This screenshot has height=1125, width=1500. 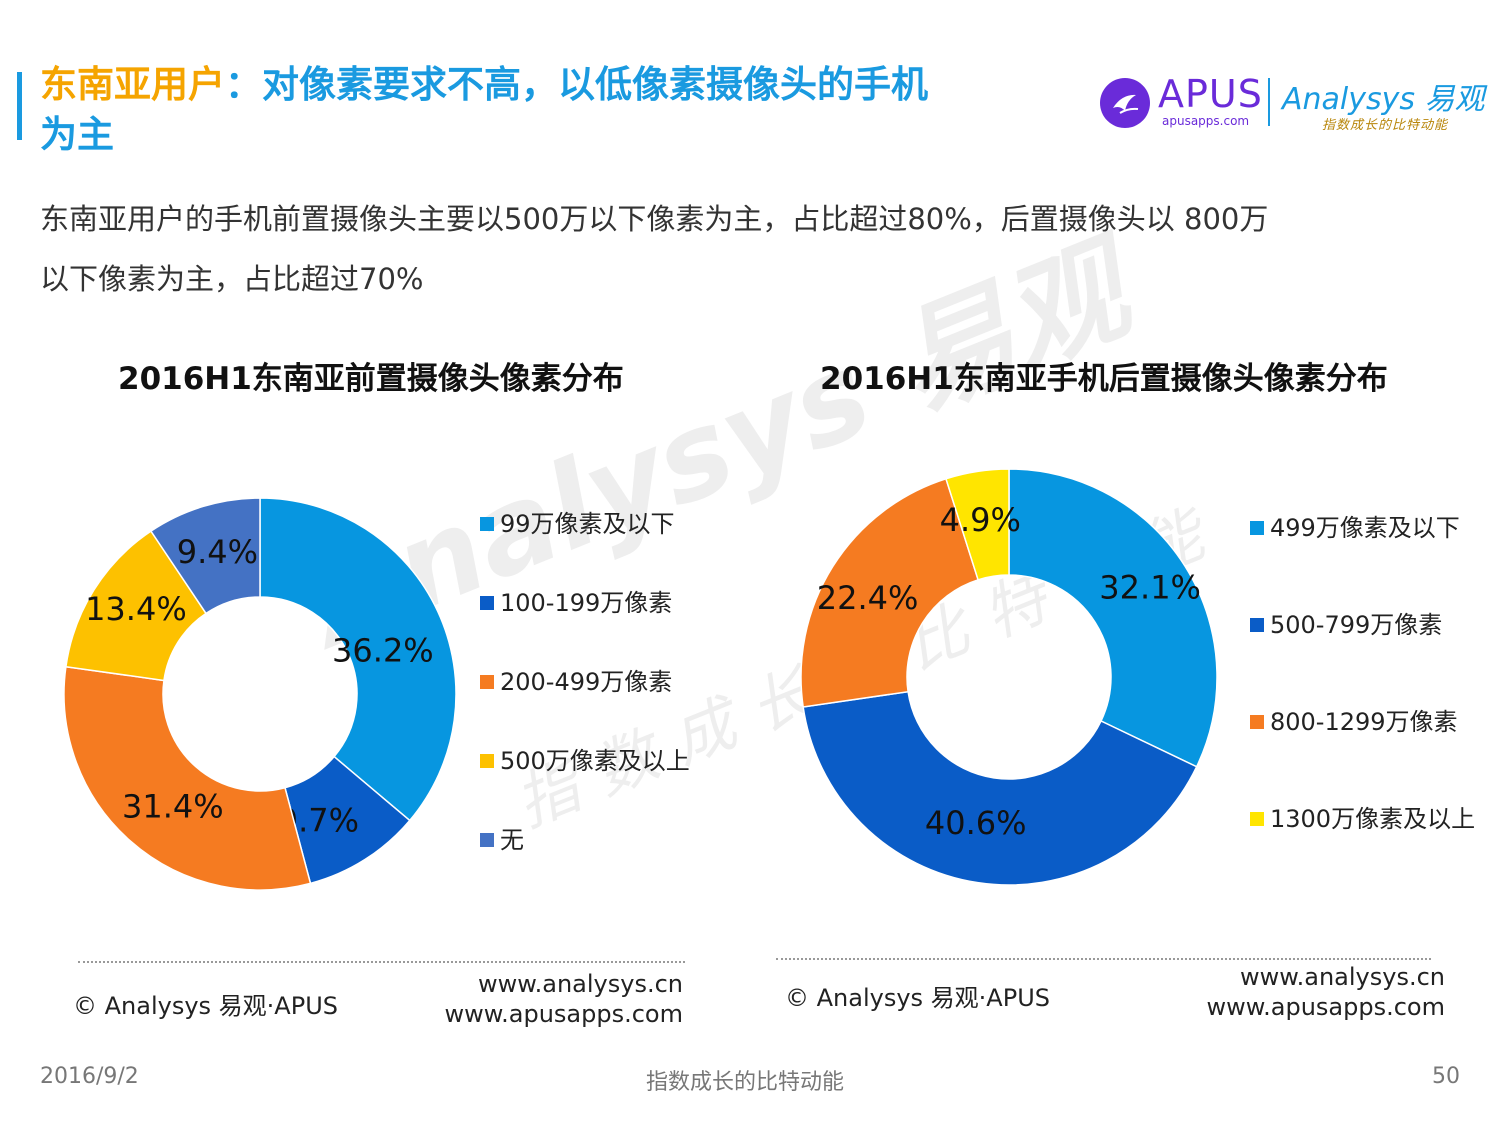 What do you see at coordinates (868, 598) in the screenshot?
I see `chart-2-label-3: 22.4%` at bounding box center [868, 598].